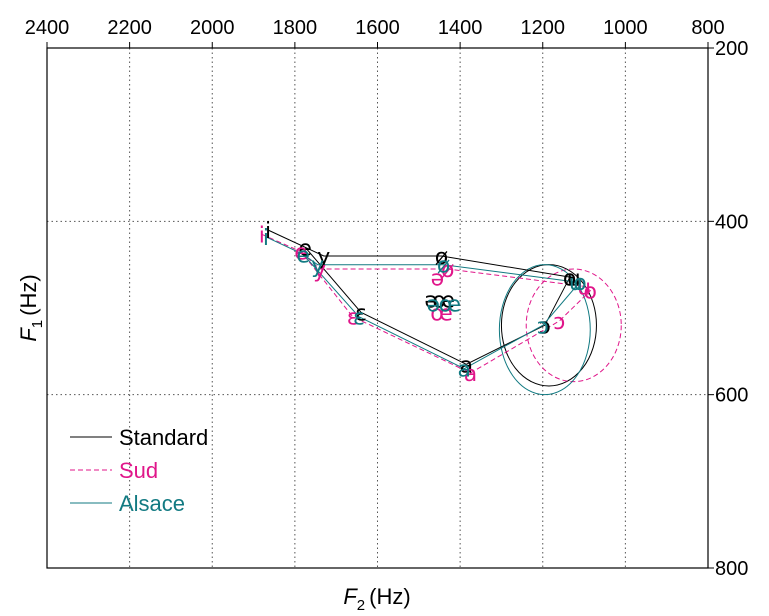  I want to click on standard-vowel-e: e, so click(305, 248).